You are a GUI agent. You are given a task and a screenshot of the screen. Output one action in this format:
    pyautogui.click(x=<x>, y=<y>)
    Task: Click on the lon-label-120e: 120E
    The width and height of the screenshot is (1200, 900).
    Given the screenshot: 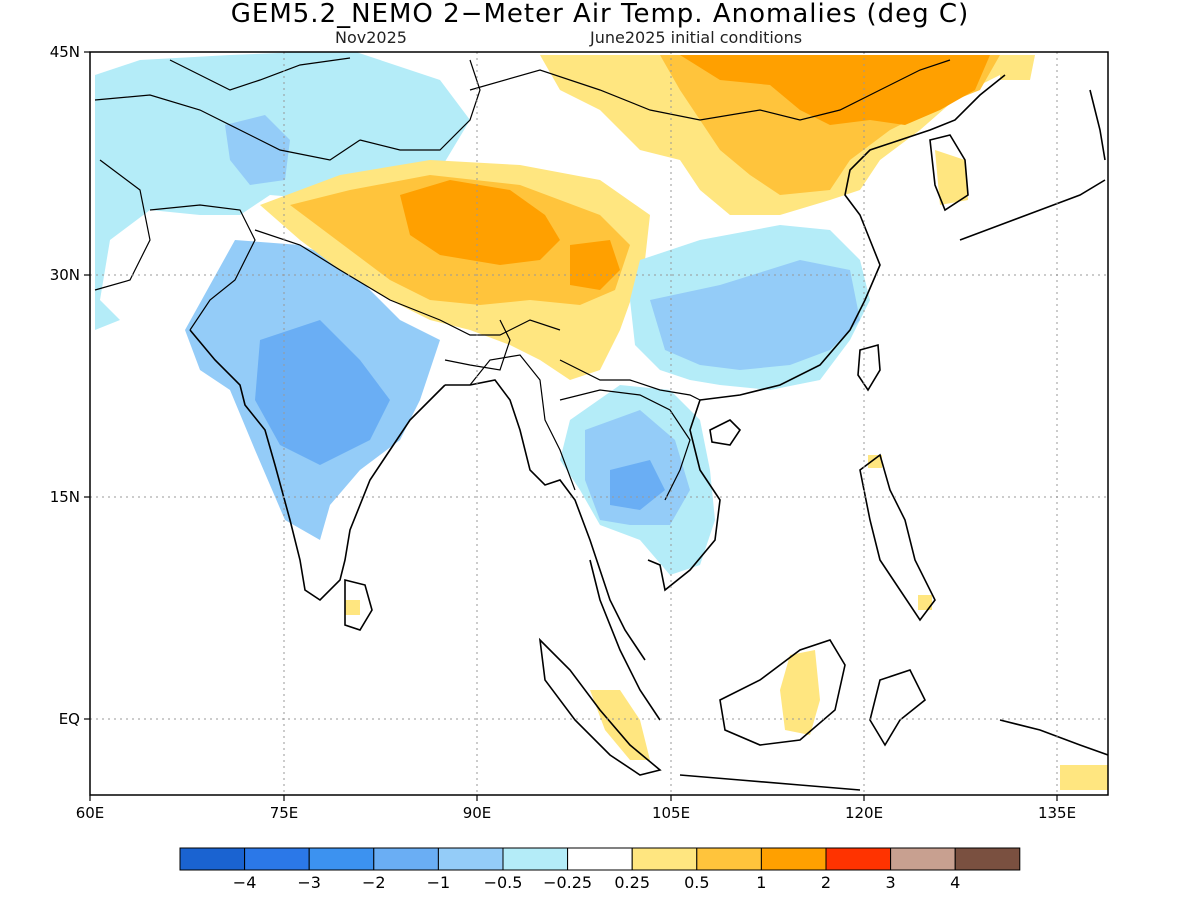 What is the action you would take?
    pyautogui.click(x=864, y=813)
    